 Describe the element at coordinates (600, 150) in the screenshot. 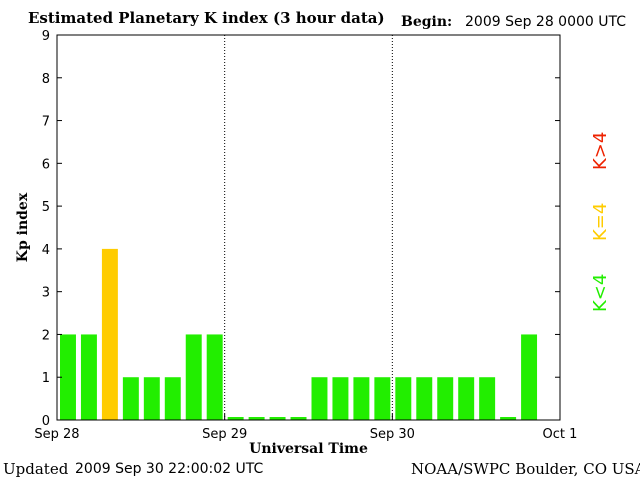

I see `legend-above-4: K>4` at that location.